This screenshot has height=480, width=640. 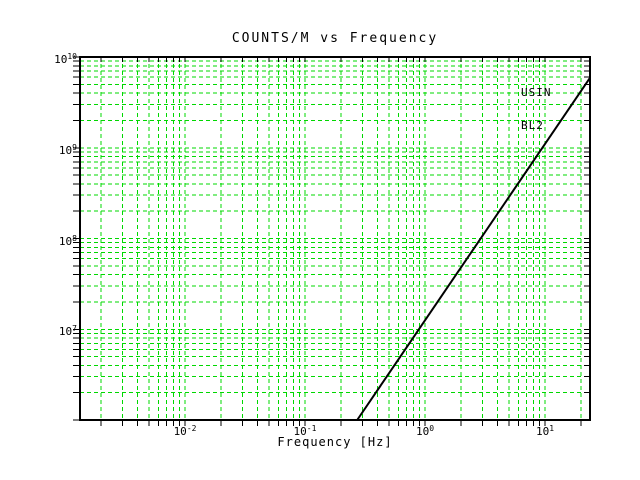 I want to click on x-tick-label: 101, so click(x=545, y=431).